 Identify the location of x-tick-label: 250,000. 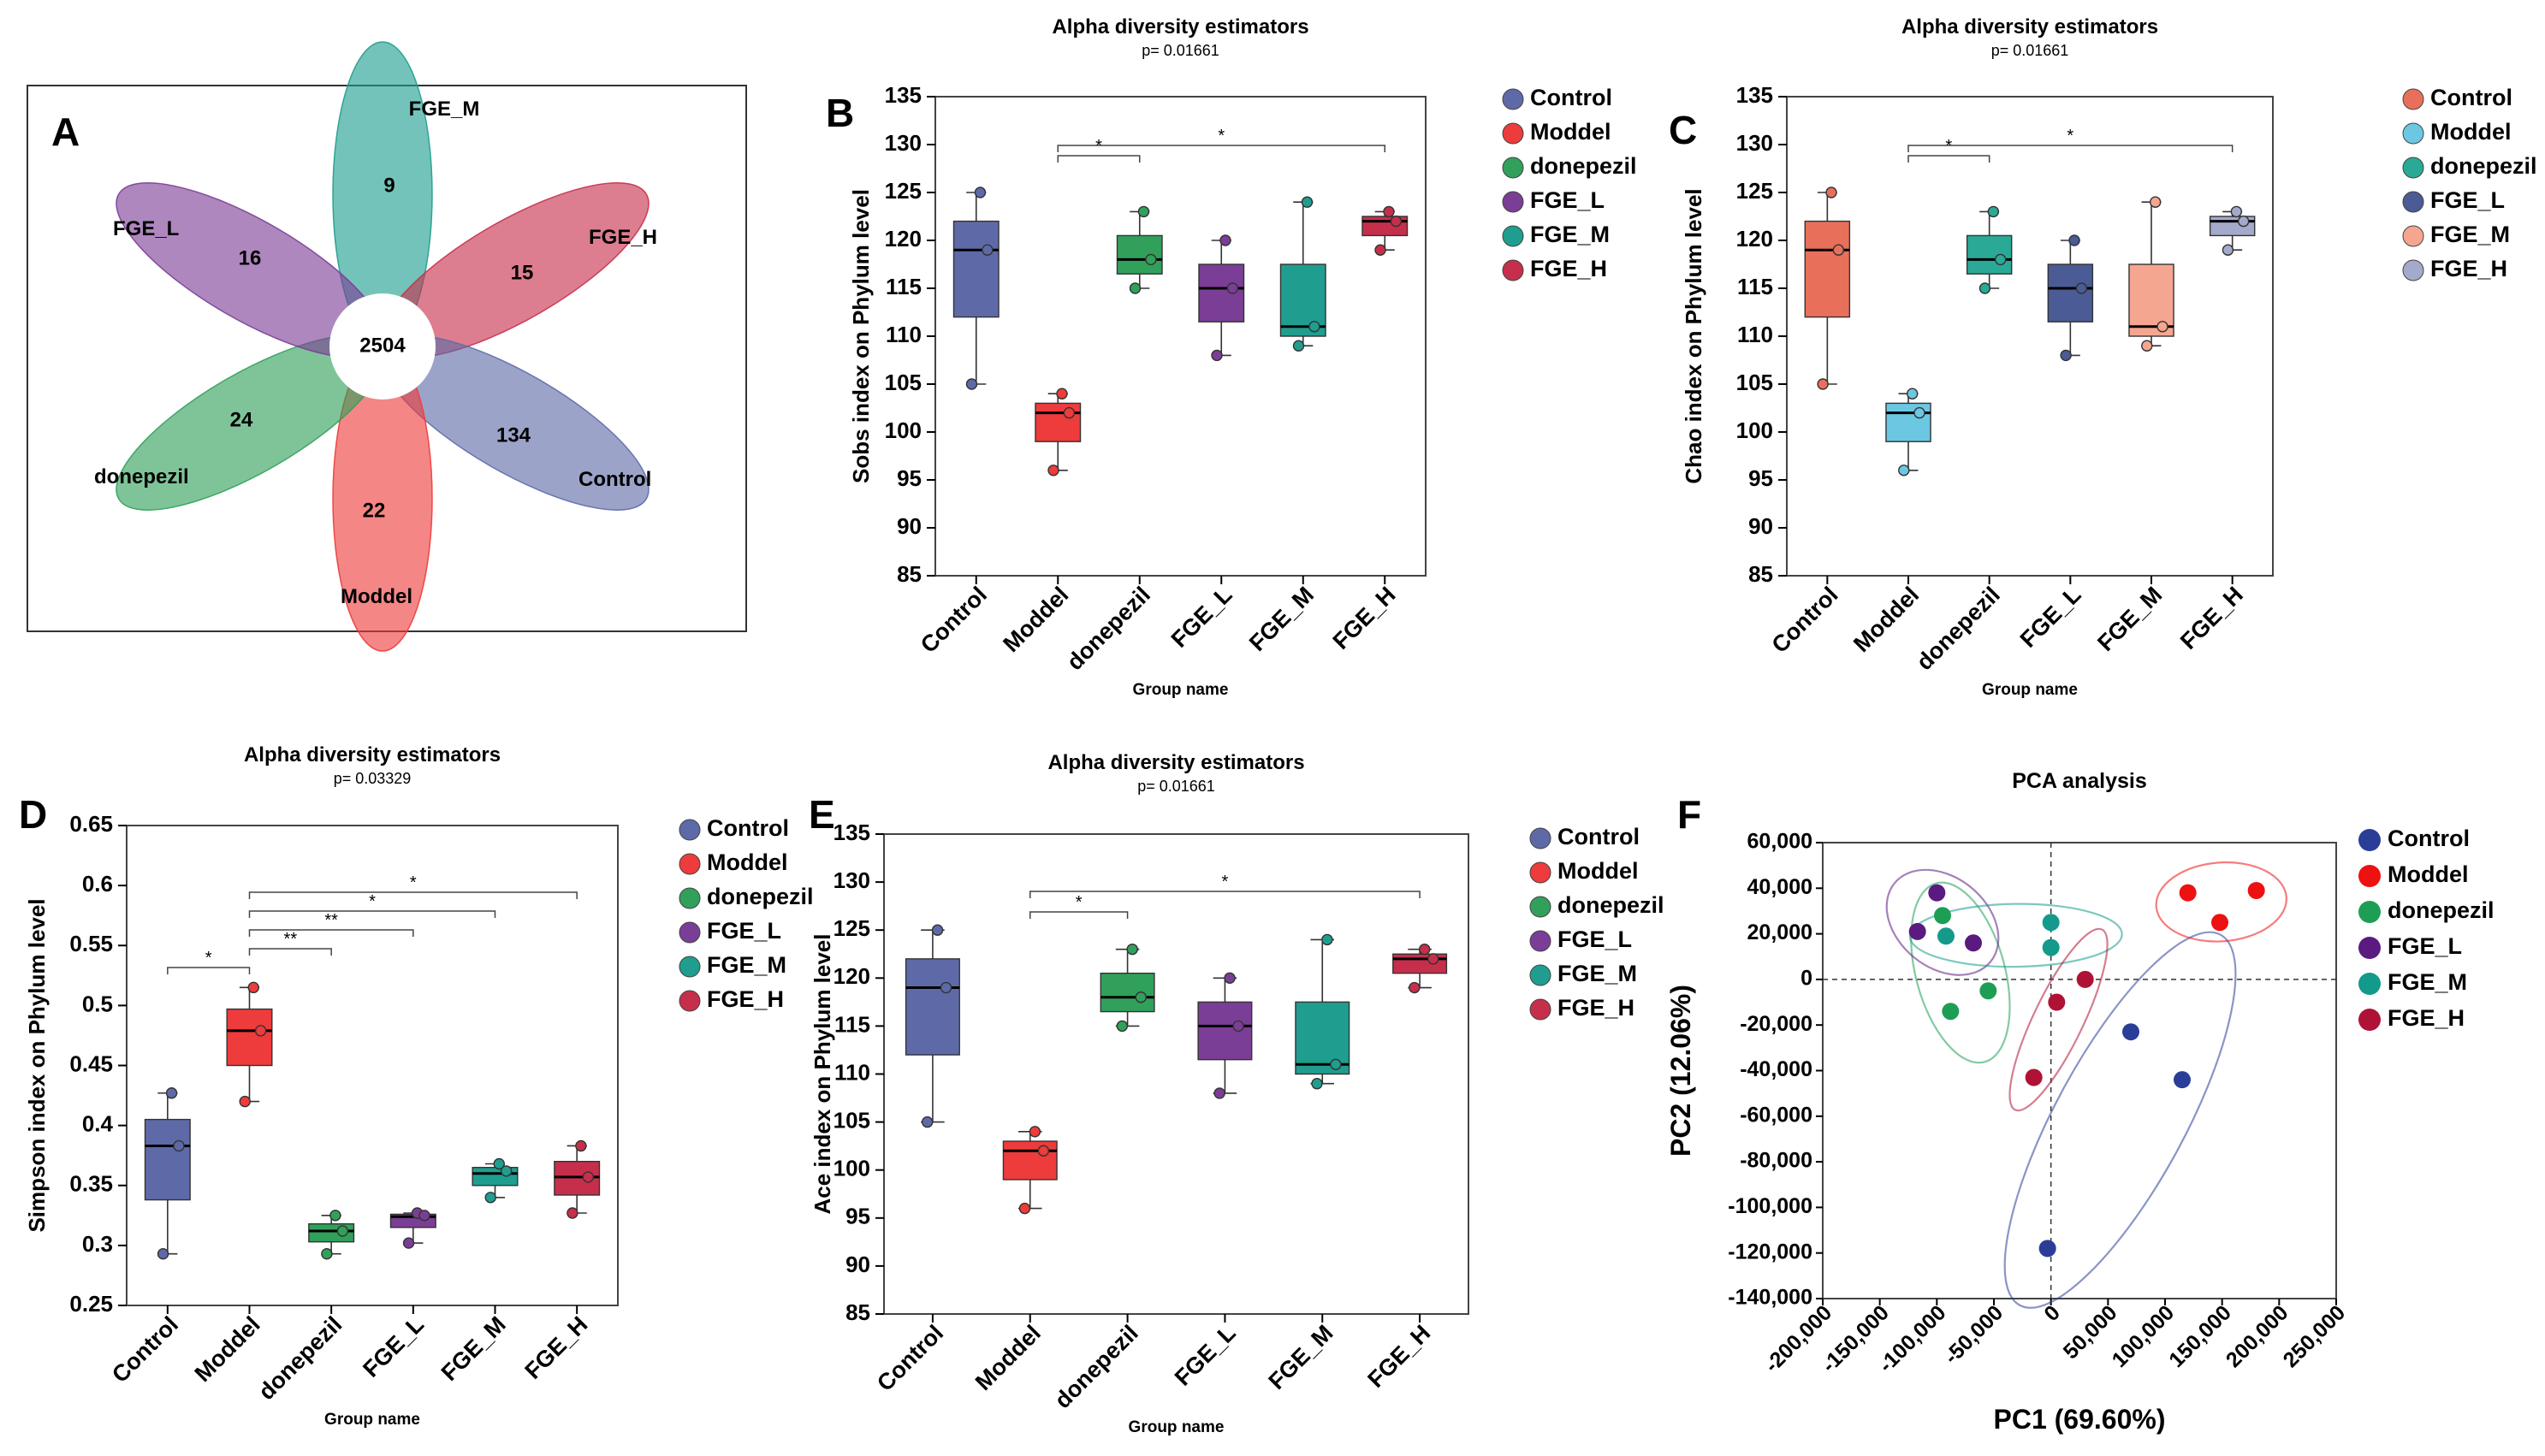
(2315, 1336).